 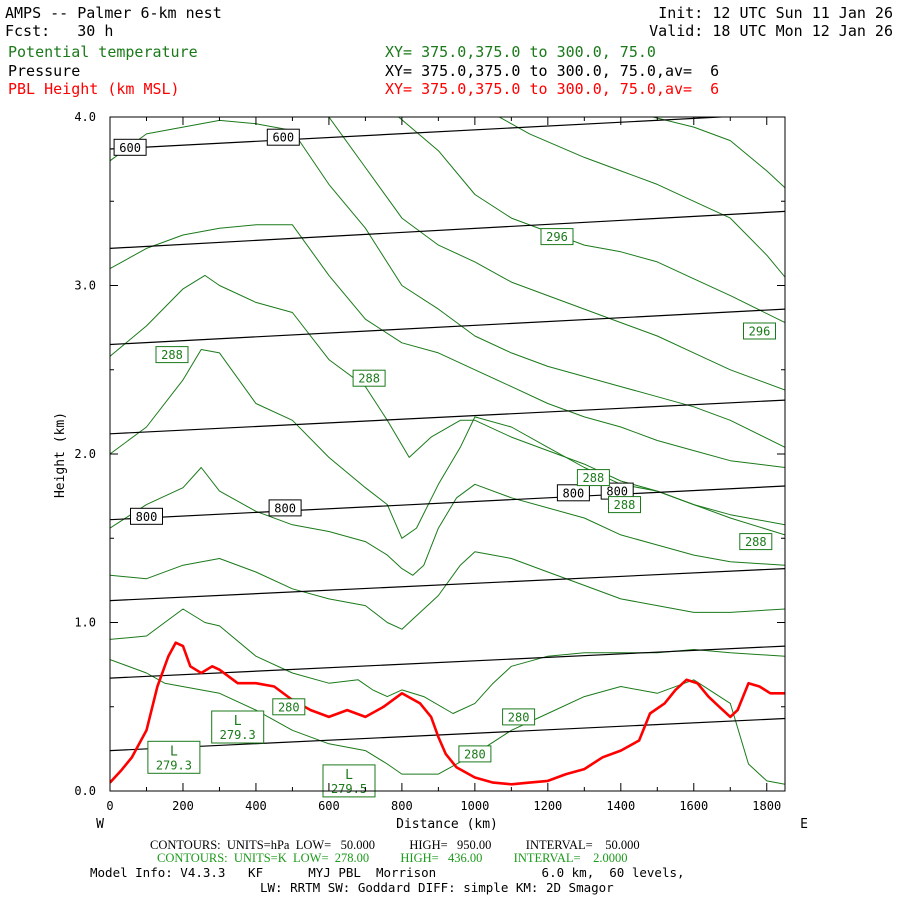 I want to click on contour-label: 600, so click(x=130, y=147).